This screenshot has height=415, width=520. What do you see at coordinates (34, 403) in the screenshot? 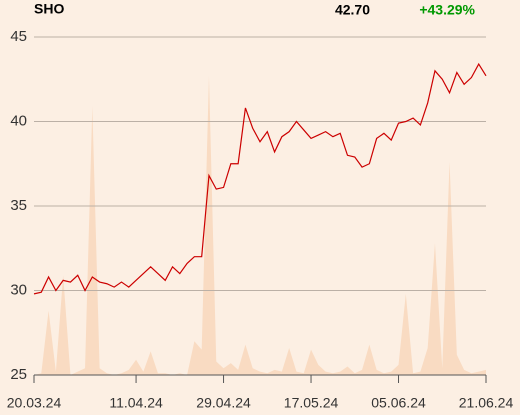
I see `x-tick-label: 20.03.24` at bounding box center [34, 403].